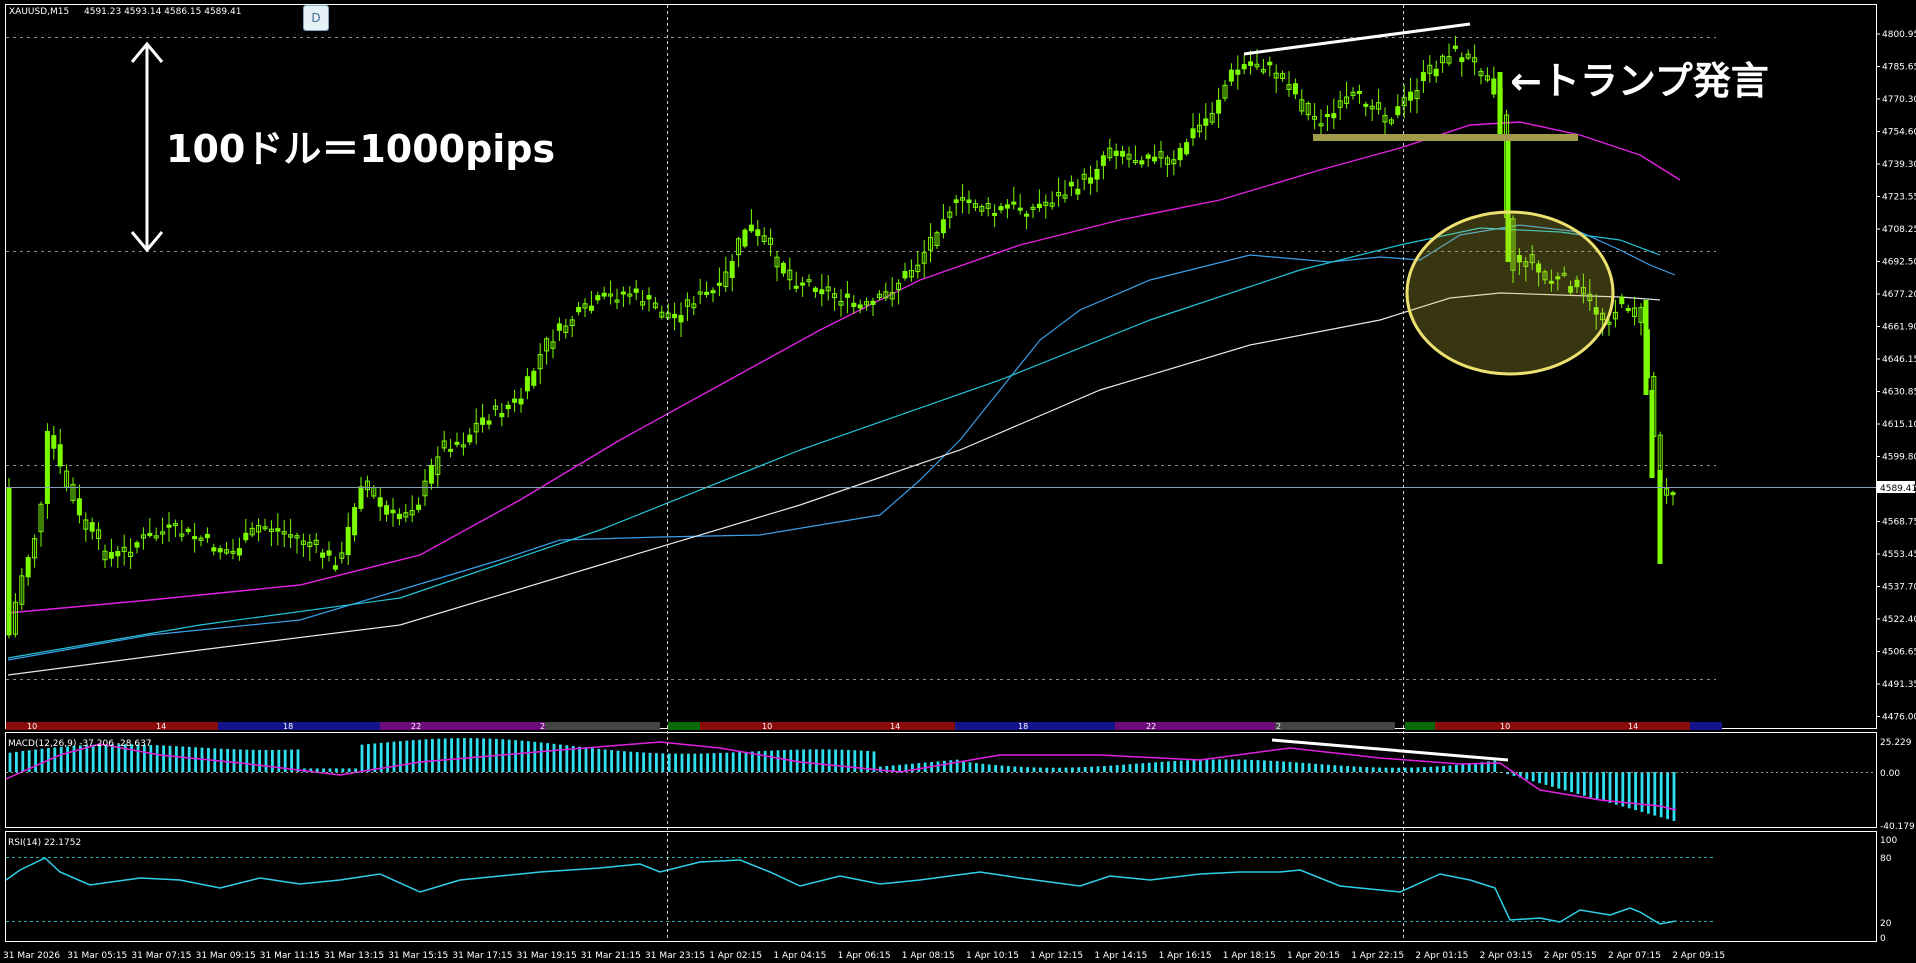 This screenshot has width=1916, height=963. What do you see at coordinates (1899, 620) in the screenshot?
I see `price-label: 4522.40` at bounding box center [1899, 620].